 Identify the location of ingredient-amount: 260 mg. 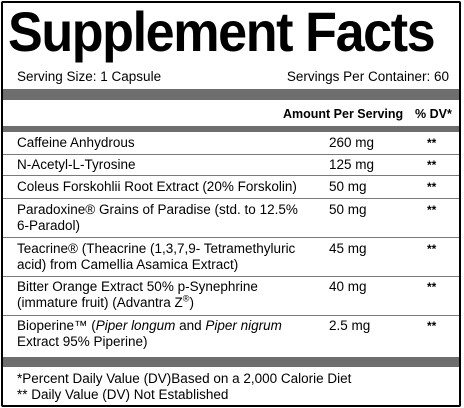
(352, 142).